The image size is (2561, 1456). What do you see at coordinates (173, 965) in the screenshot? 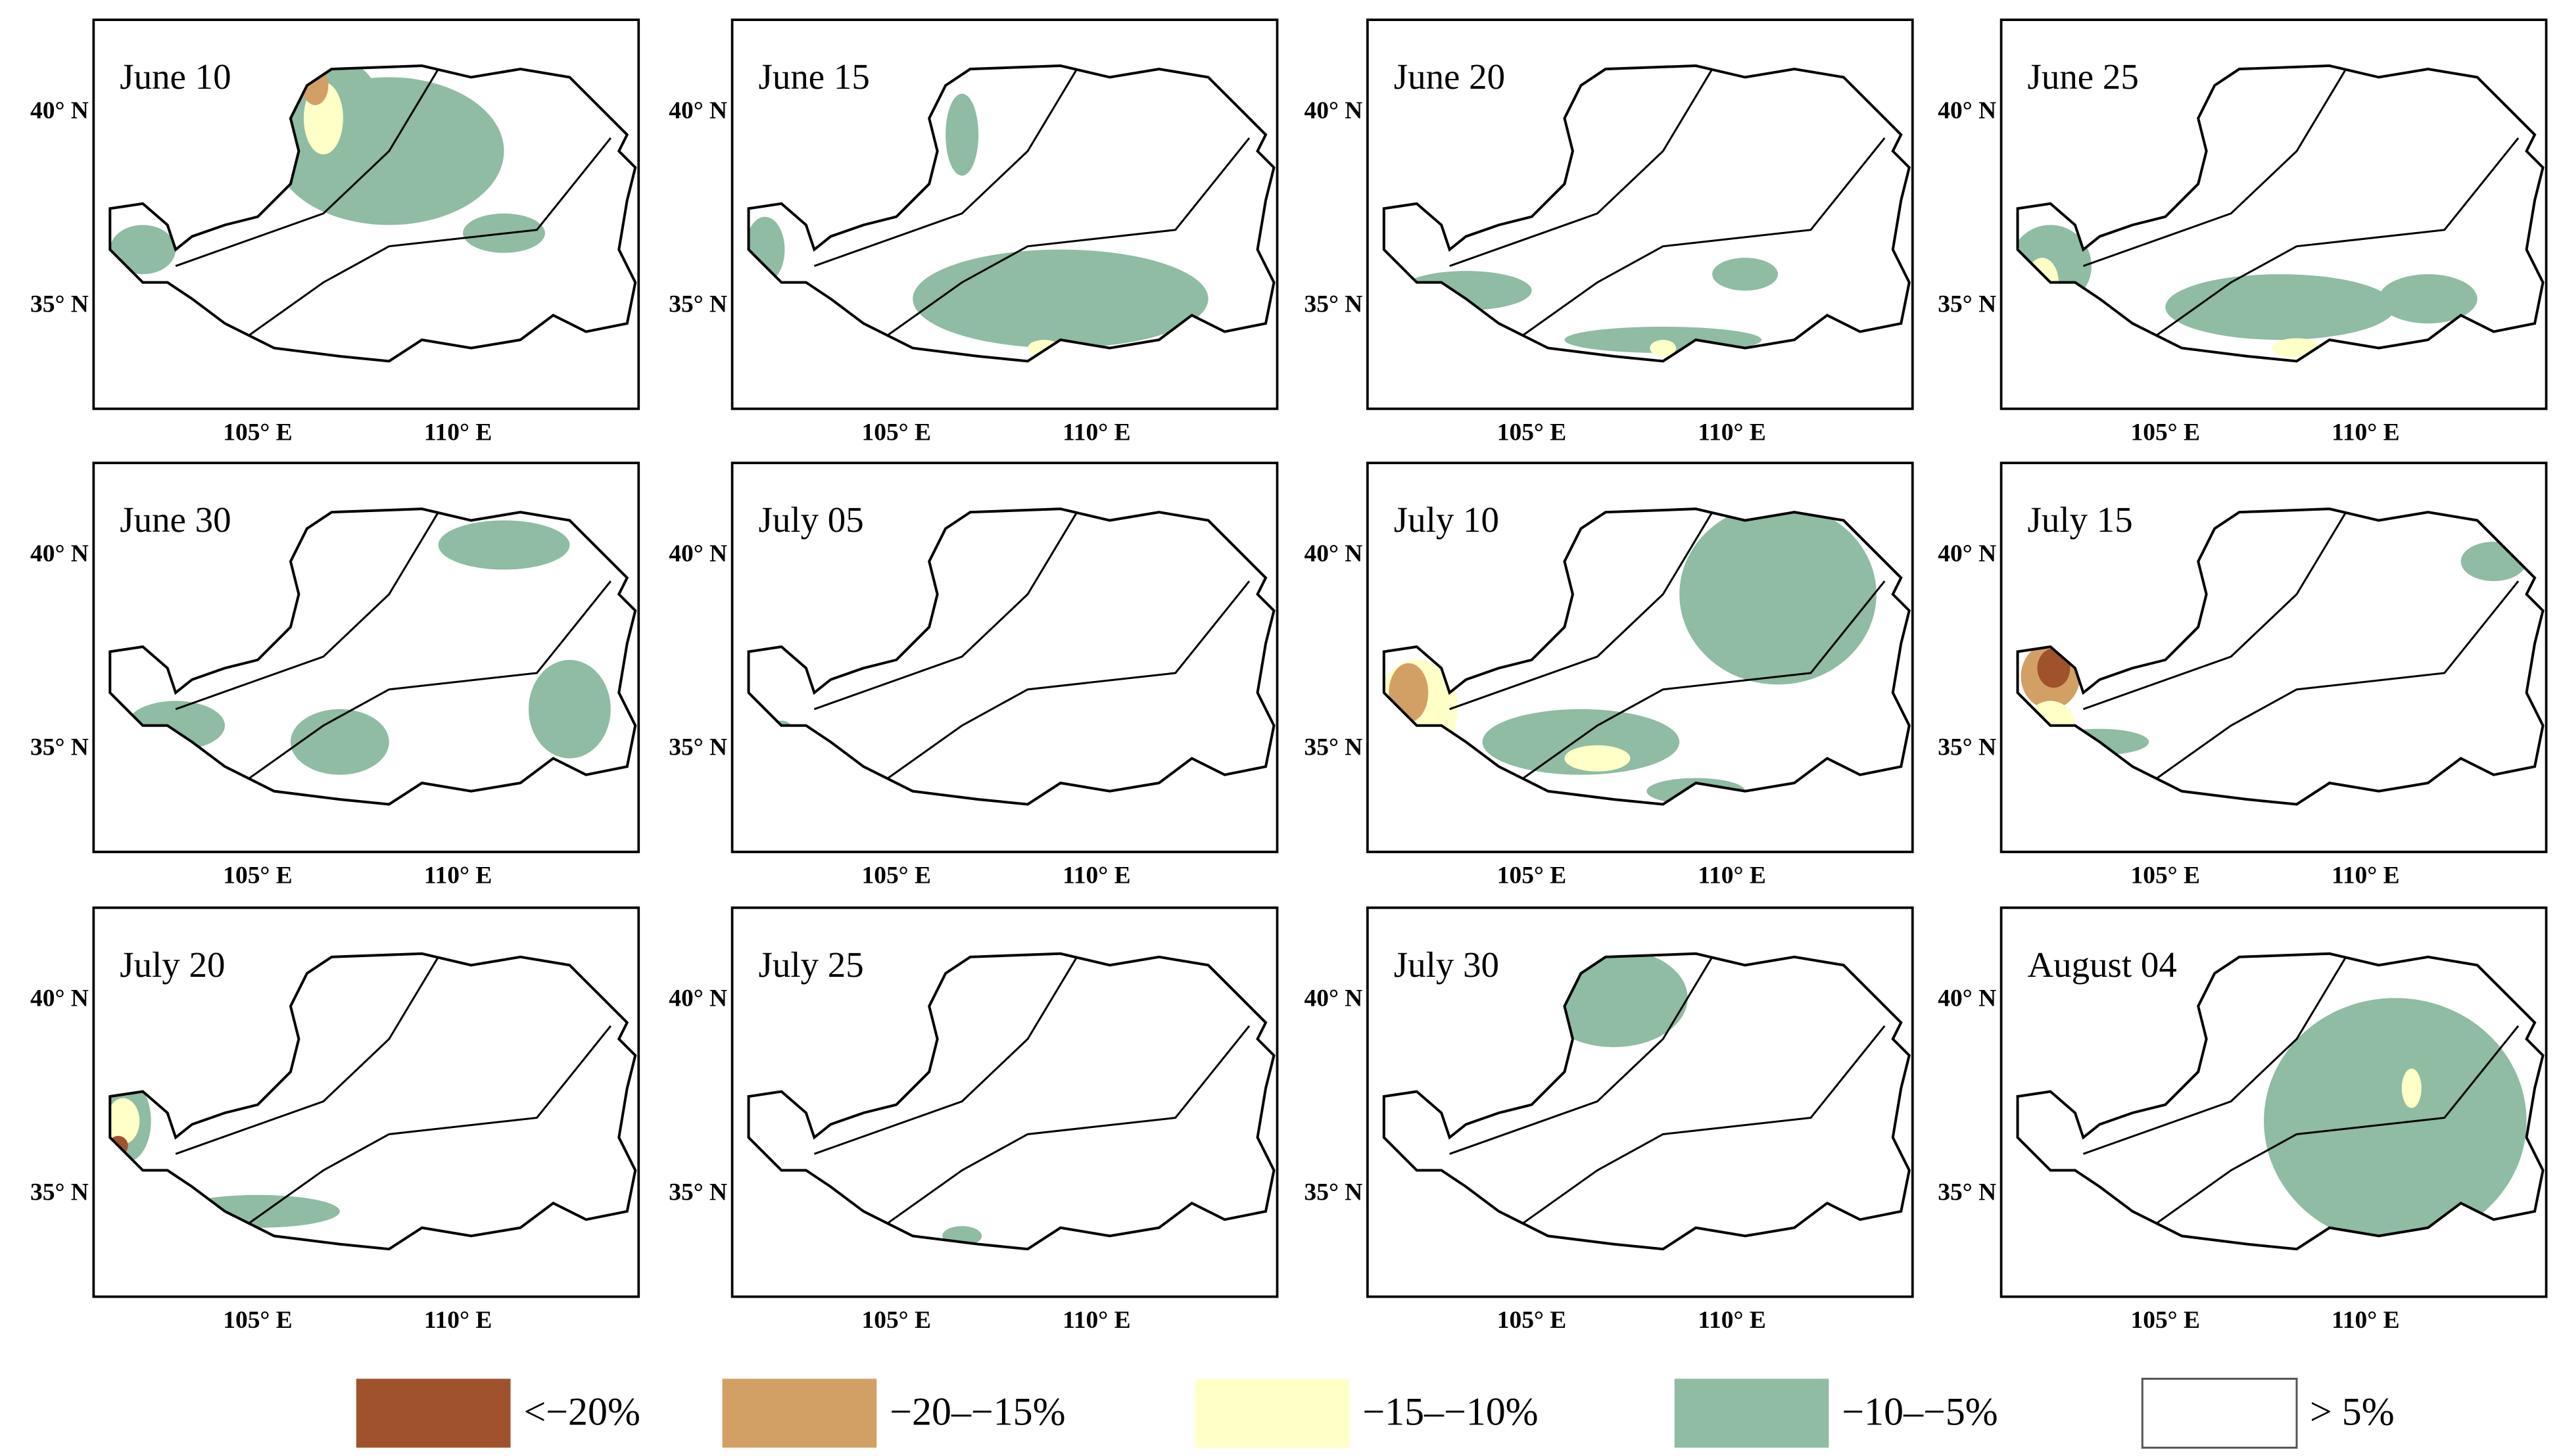
I see `panel-title: July 20` at bounding box center [173, 965].